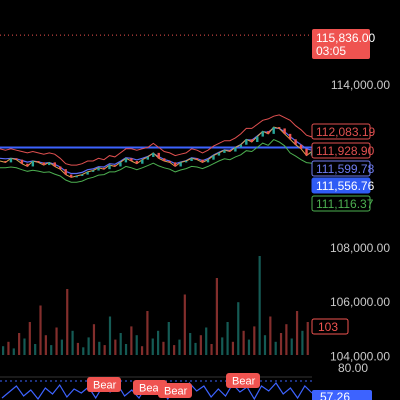 The image size is (400, 400). What do you see at coordinates (353, 368) in the screenshot?
I see `oscillator-level-label: 80.00` at bounding box center [353, 368].